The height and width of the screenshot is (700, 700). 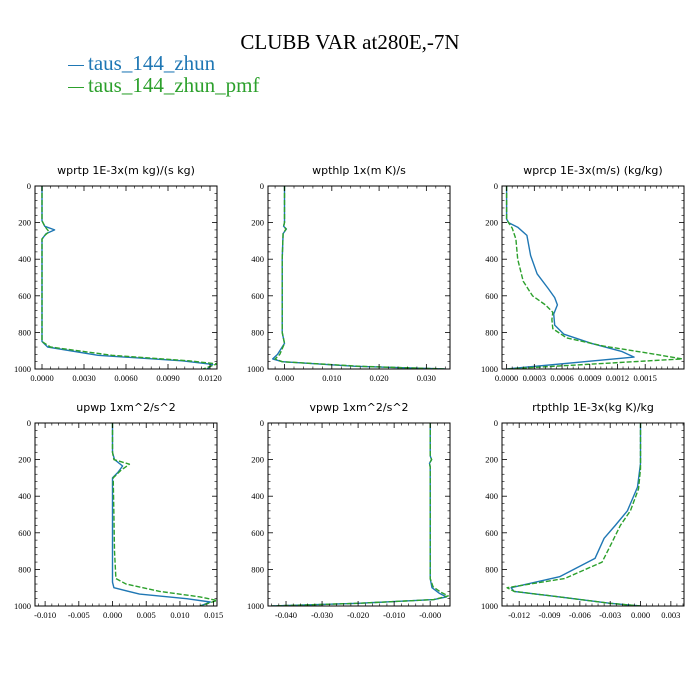 What do you see at coordinates (645, 378) in the screenshot?
I see `x-tick-label: 0.0015` at bounding box center [645, 378].